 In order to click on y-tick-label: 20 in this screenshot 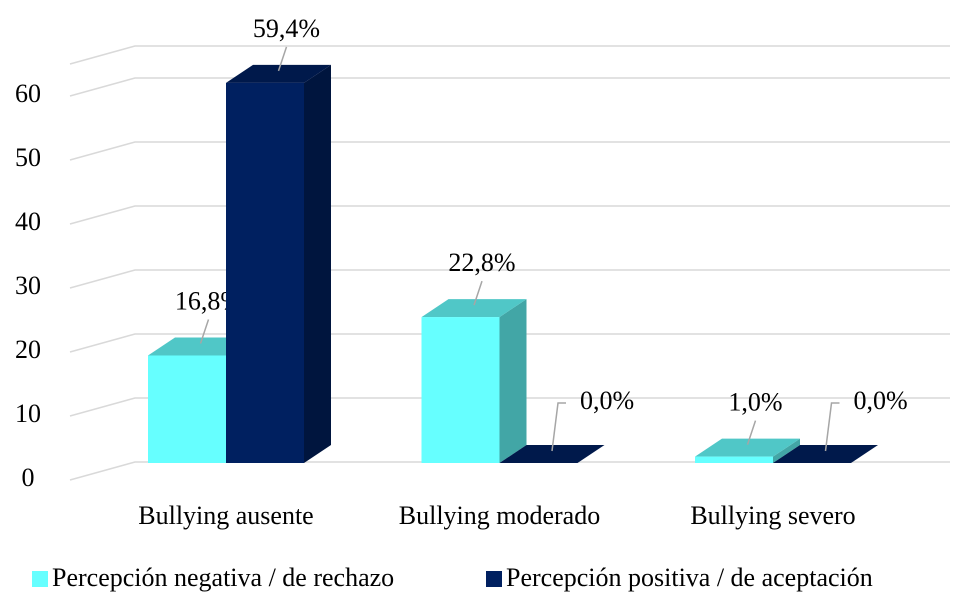, I will do `click(28, 349)`.